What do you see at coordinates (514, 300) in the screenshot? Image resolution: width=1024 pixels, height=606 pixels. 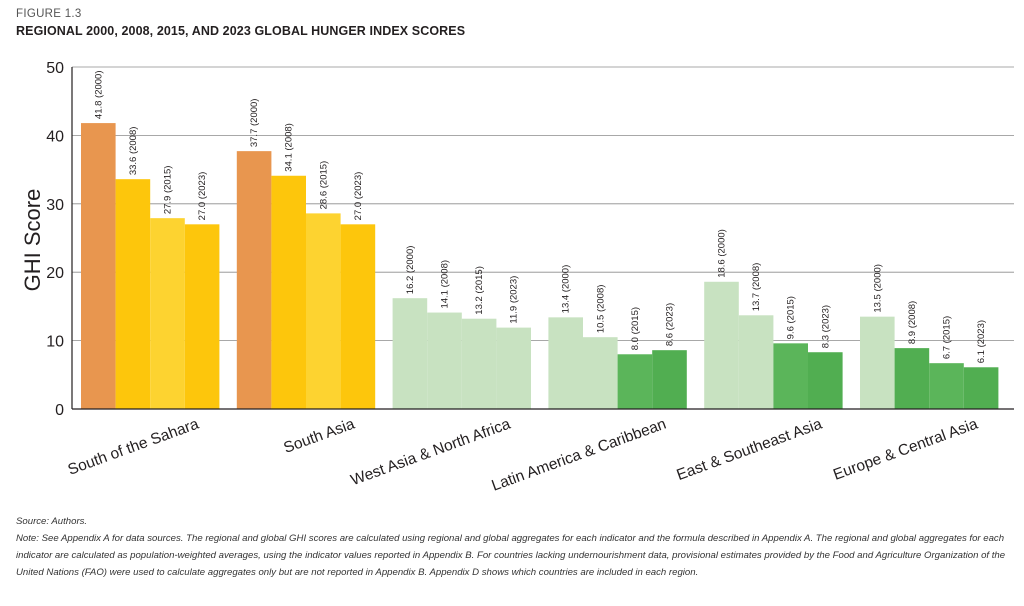 I see `data-label: 11.9 (2023)` at bounding box center [514, 300].